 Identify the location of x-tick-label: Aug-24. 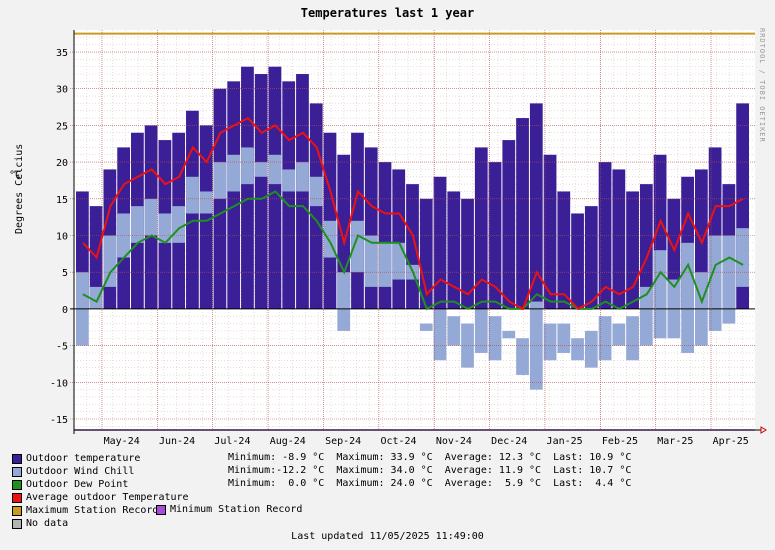
(288, 441).